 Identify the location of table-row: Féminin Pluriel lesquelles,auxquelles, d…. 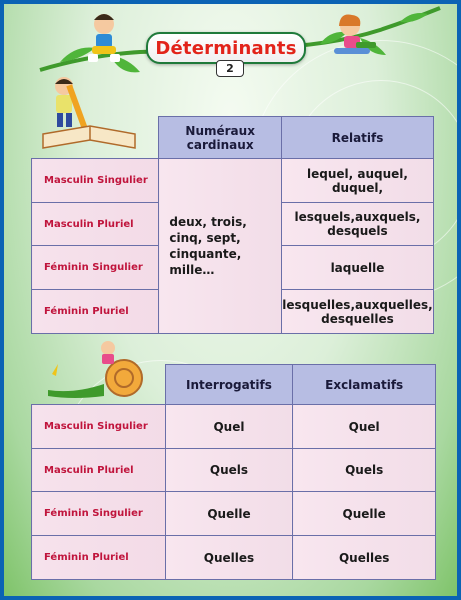
(232, 311).